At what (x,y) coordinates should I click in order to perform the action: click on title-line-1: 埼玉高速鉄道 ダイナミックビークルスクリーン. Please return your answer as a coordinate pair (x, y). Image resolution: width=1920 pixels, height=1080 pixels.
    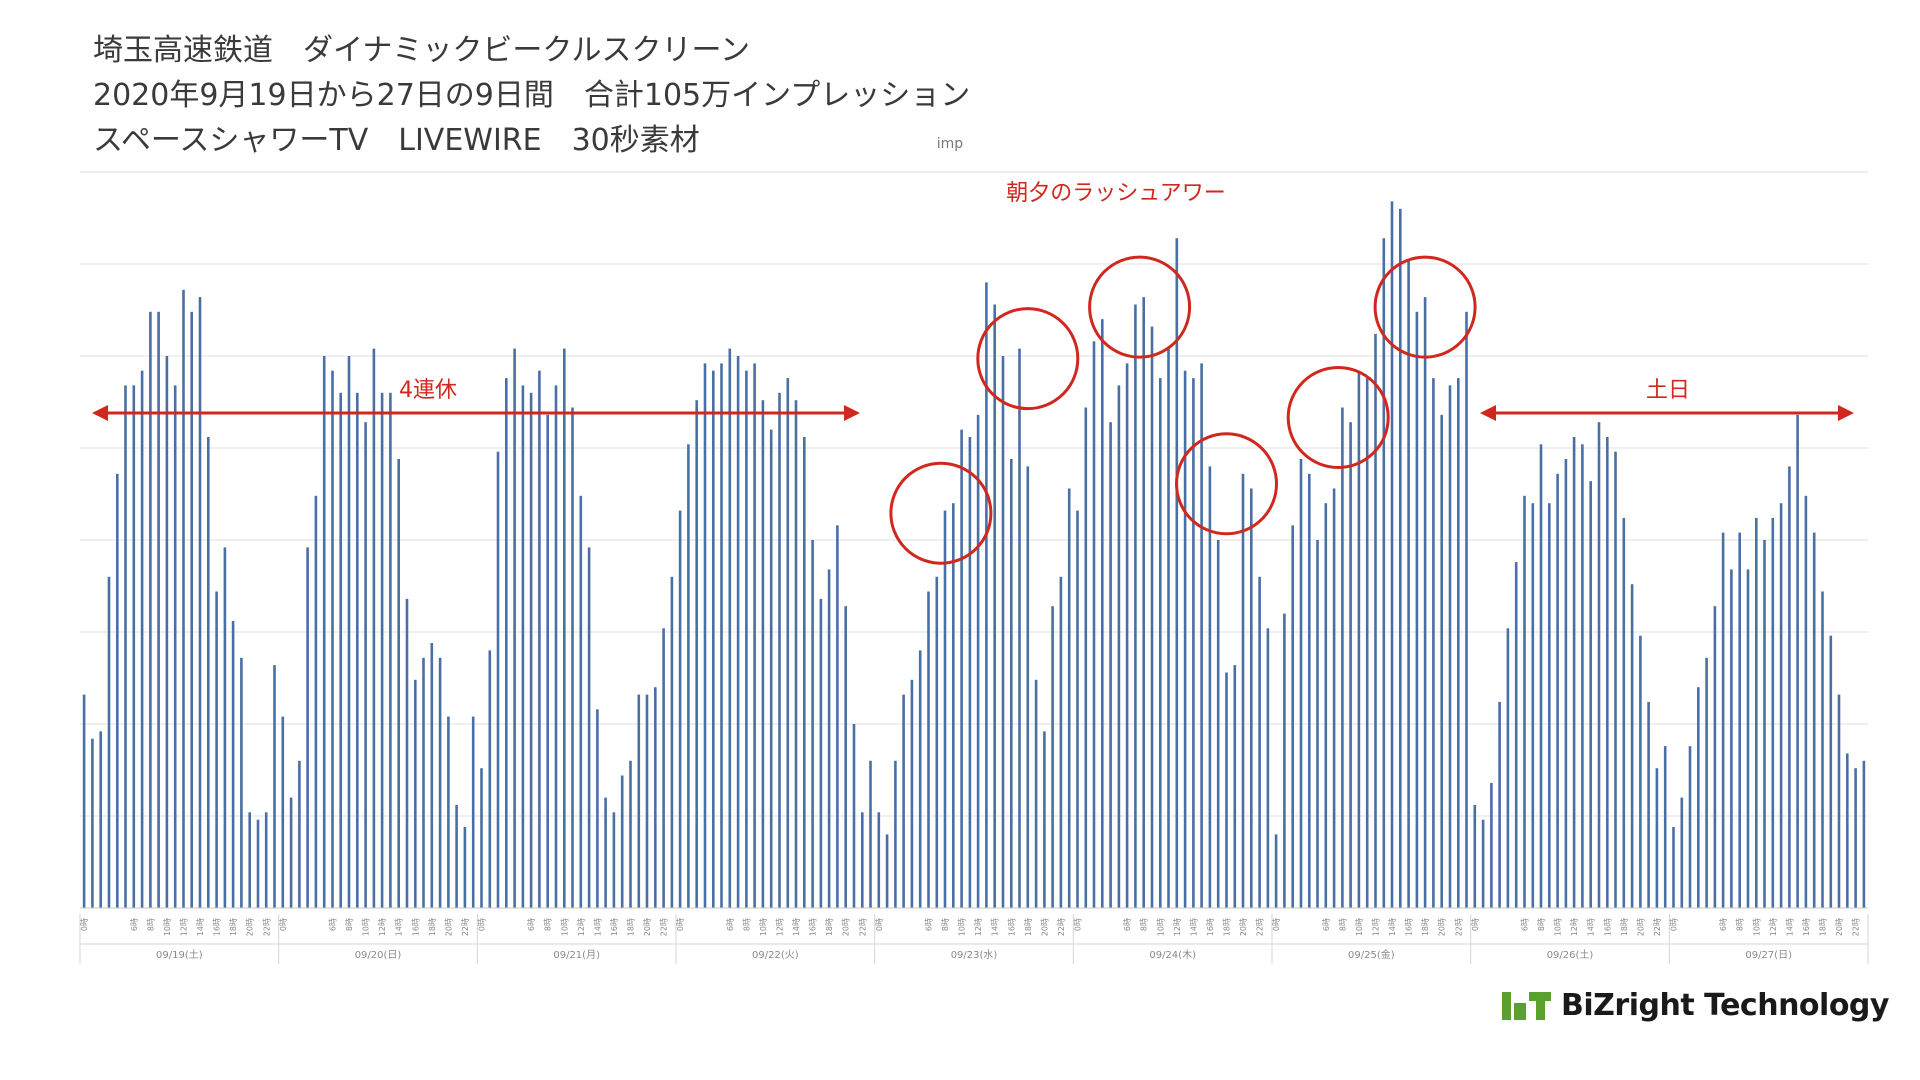
    Looking at the image, I should click on (421, 50).